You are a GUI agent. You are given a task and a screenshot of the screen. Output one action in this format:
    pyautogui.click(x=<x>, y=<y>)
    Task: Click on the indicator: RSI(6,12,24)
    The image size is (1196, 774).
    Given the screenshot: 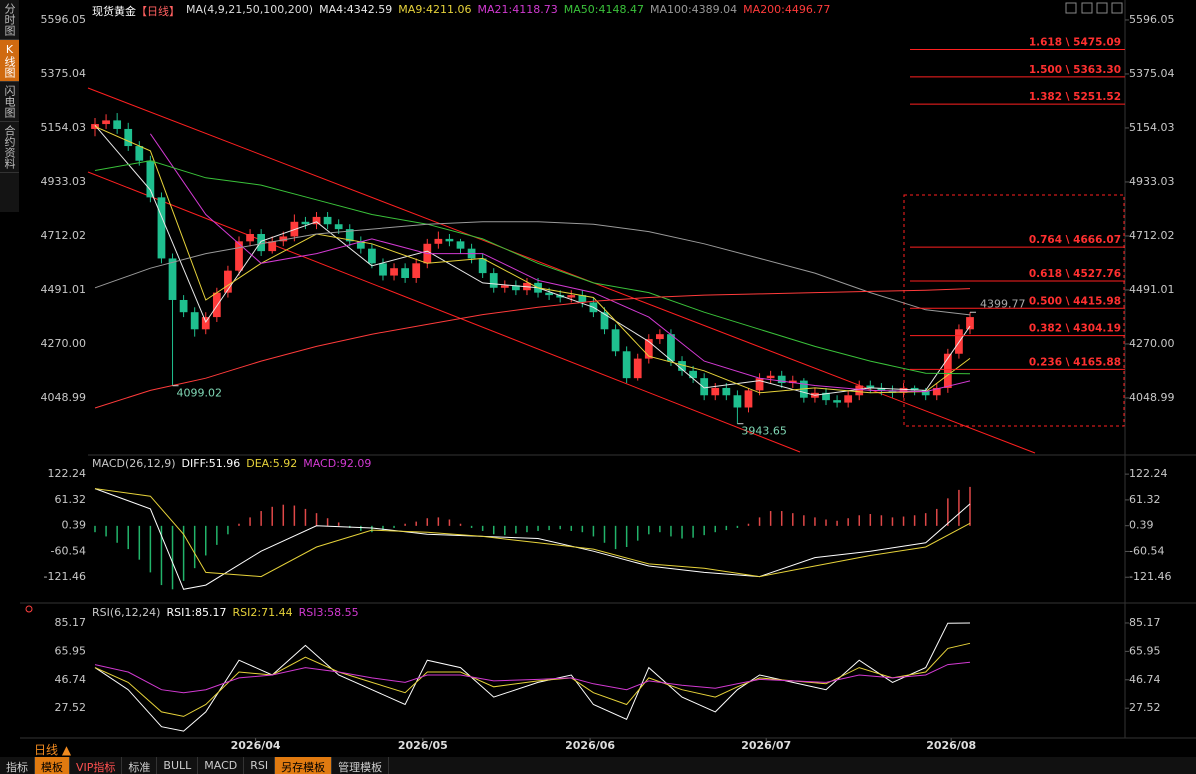 What is the action you would take?
    pyautogui.click(x=126, y=612)
    